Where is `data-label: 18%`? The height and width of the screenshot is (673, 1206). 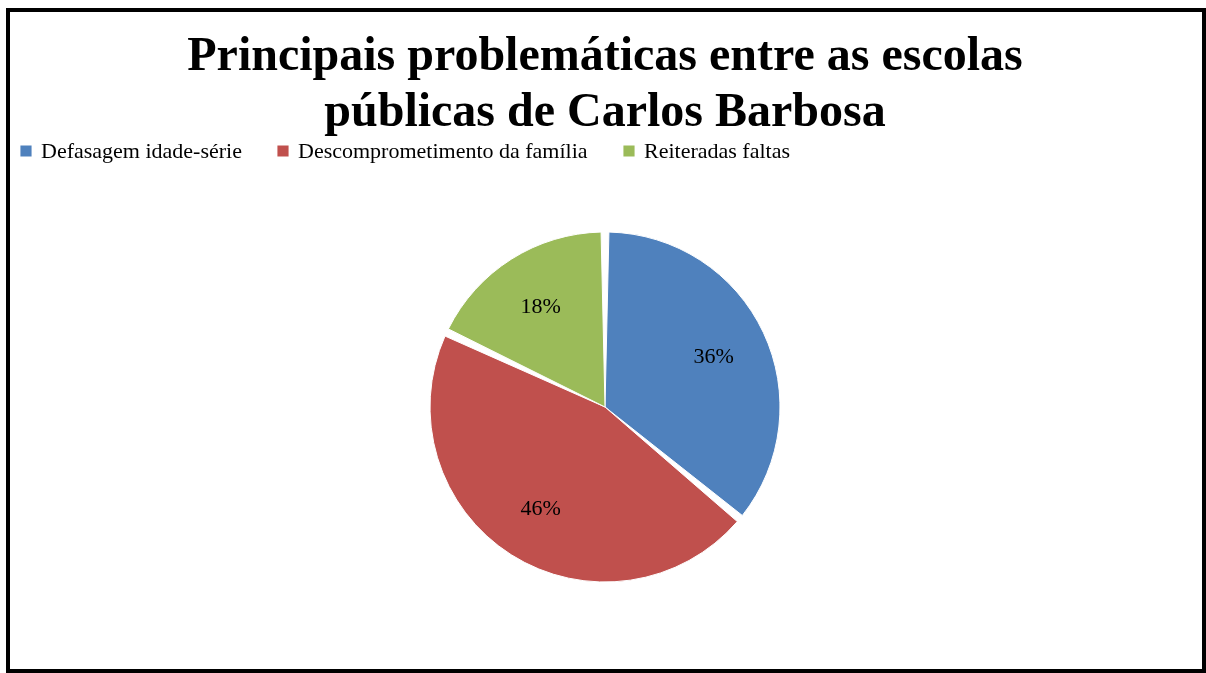
data-label: 18% is located at coordinates (540, 305).